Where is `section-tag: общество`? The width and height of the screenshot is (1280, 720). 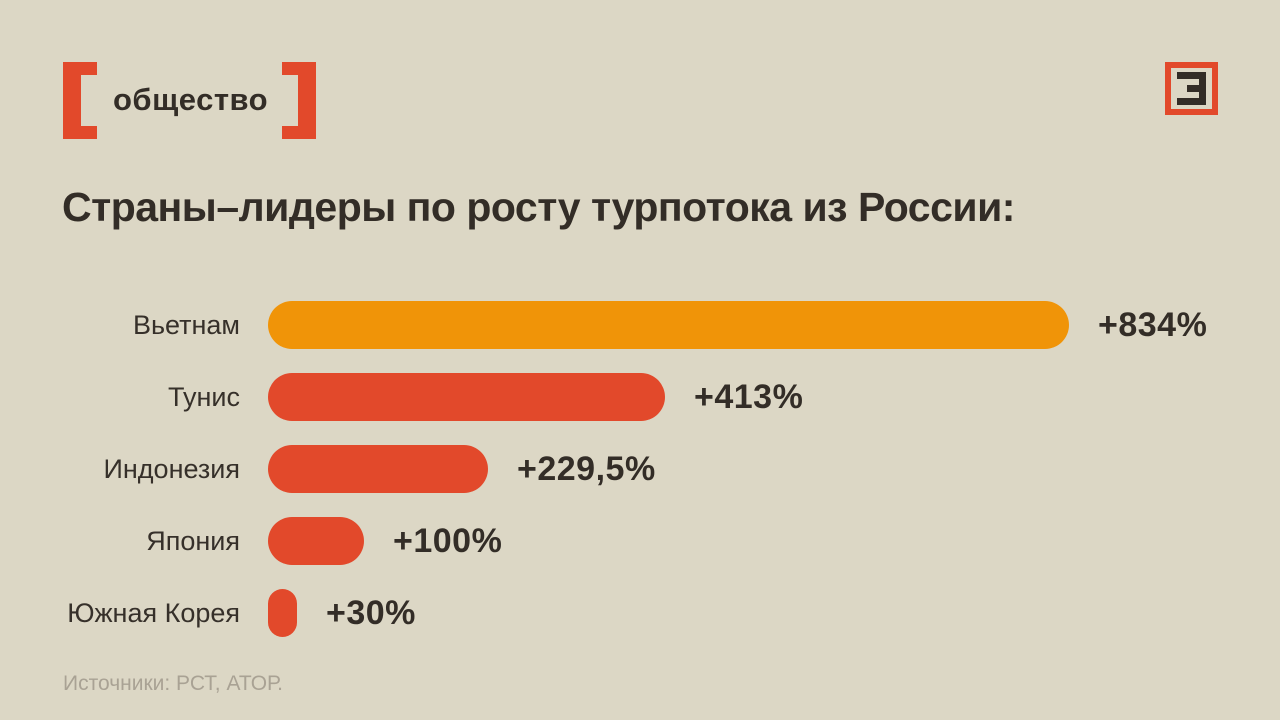 section-tag: общество is located at coordinates (190, 100).